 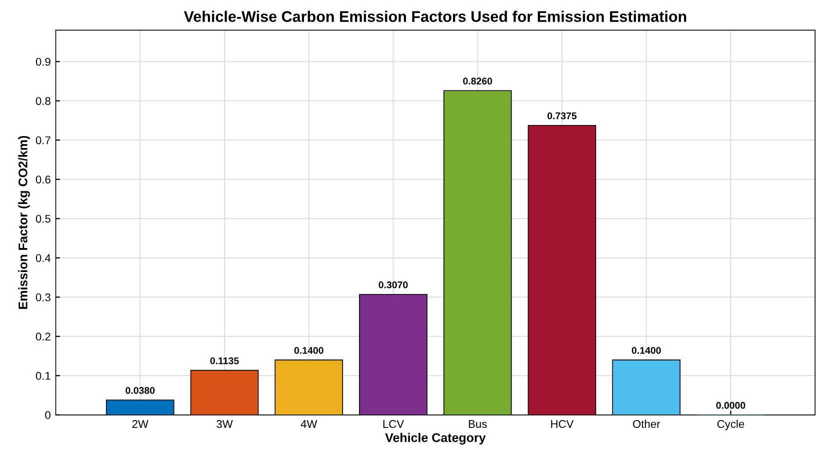 What do you see at coordinates (224, 424) in the screenshot?
I see `x-tick-label: 3W` at bounding box center [224, 424].